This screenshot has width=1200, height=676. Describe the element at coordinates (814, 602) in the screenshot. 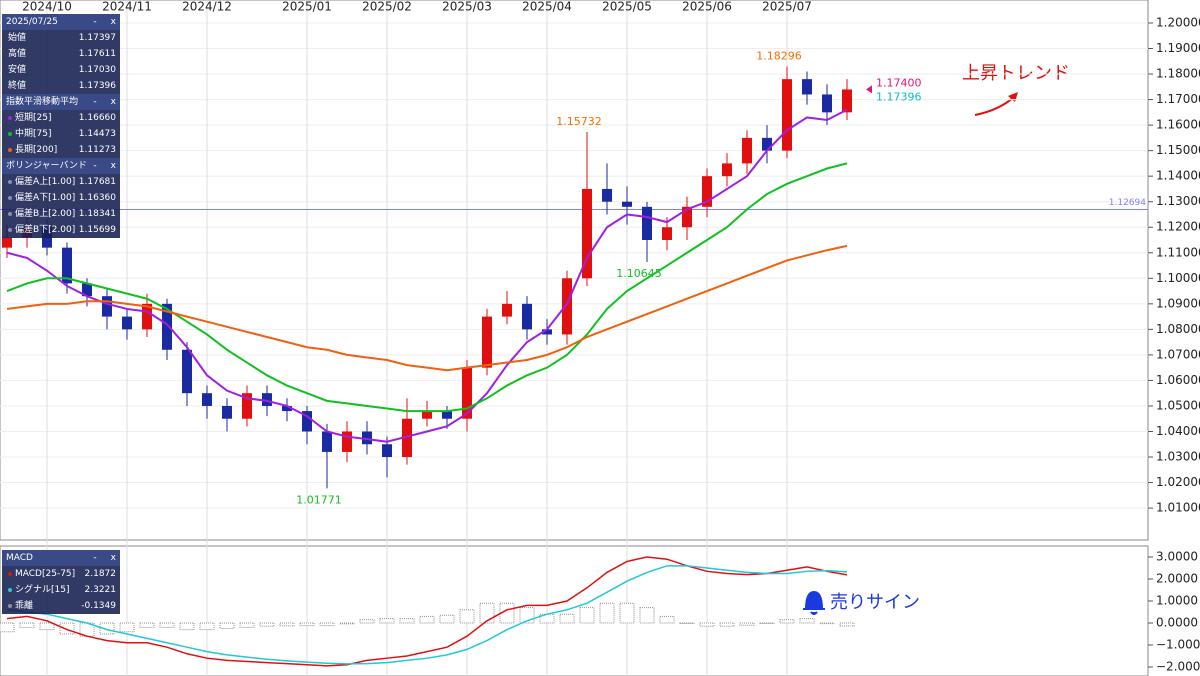

I see `bell-icon` at that location.